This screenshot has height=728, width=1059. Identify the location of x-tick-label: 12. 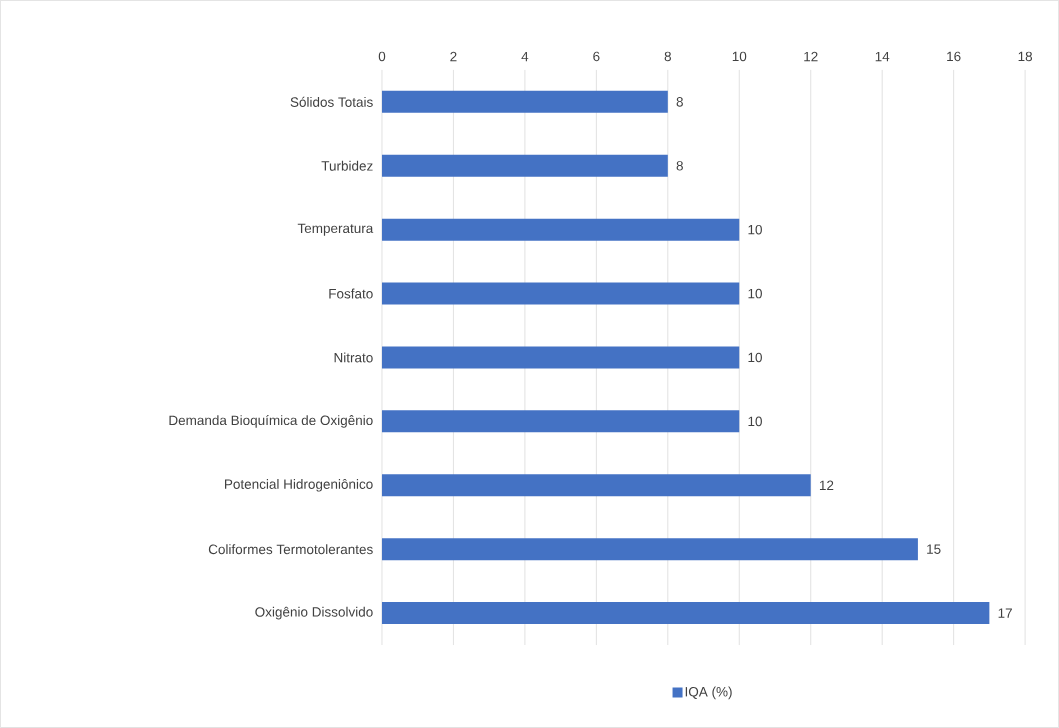
(811, 56).